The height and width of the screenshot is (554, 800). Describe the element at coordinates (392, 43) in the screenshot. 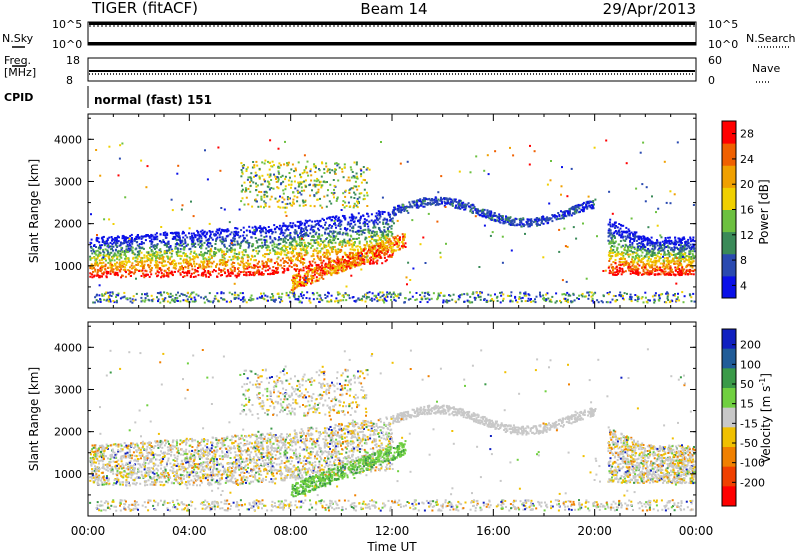

I see `nsky-base` at that location.